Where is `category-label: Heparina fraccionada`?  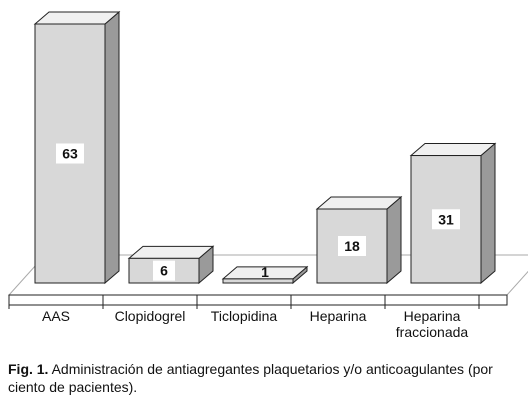
category-label: Heparina fraccionada is located at coordinates (432, 324).